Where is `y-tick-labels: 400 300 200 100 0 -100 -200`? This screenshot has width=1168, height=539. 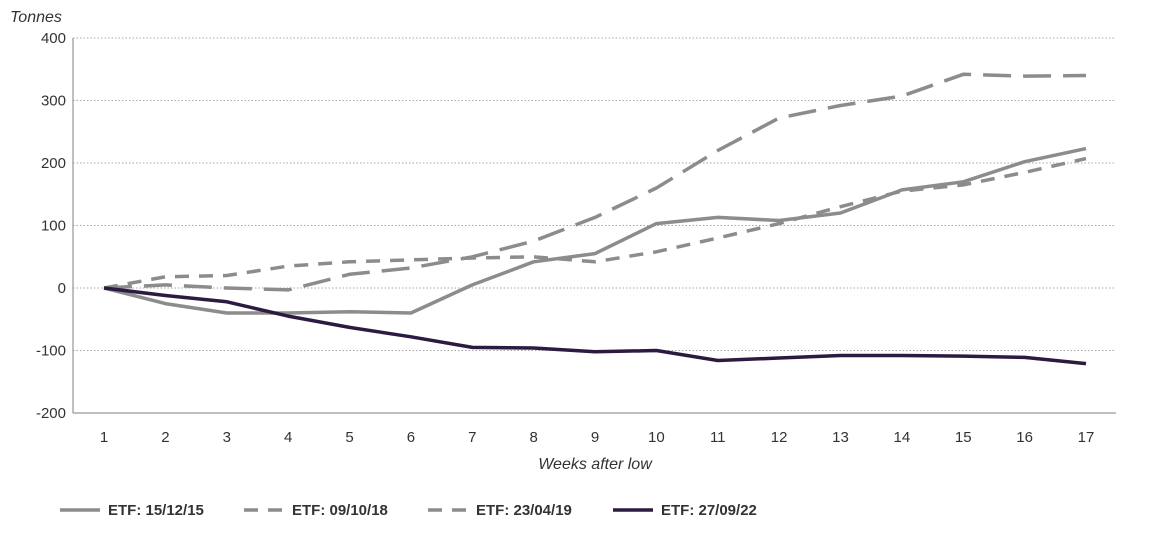 y-tick-labels: 400 300 200 100 0 -100 -200 is located at coordinates (51, 226).